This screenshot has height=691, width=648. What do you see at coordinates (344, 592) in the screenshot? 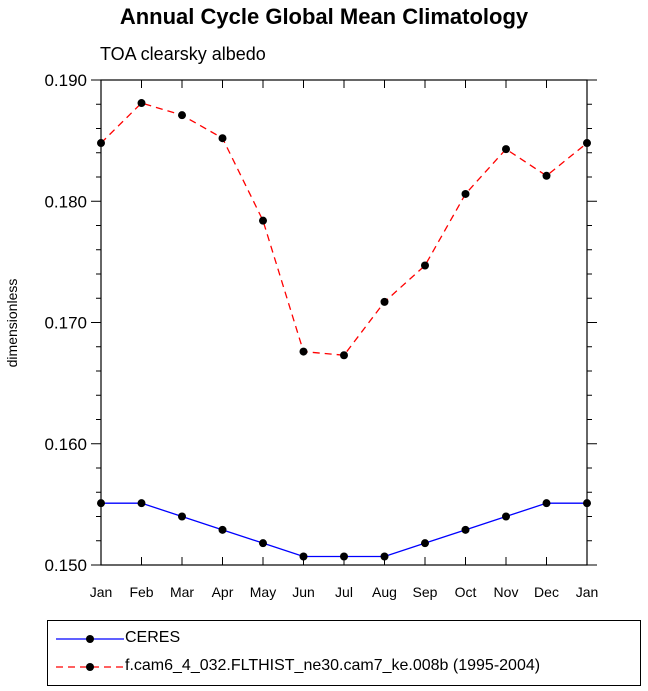
I see `x-tick-label: Jul` at bounding box center [344, 592].